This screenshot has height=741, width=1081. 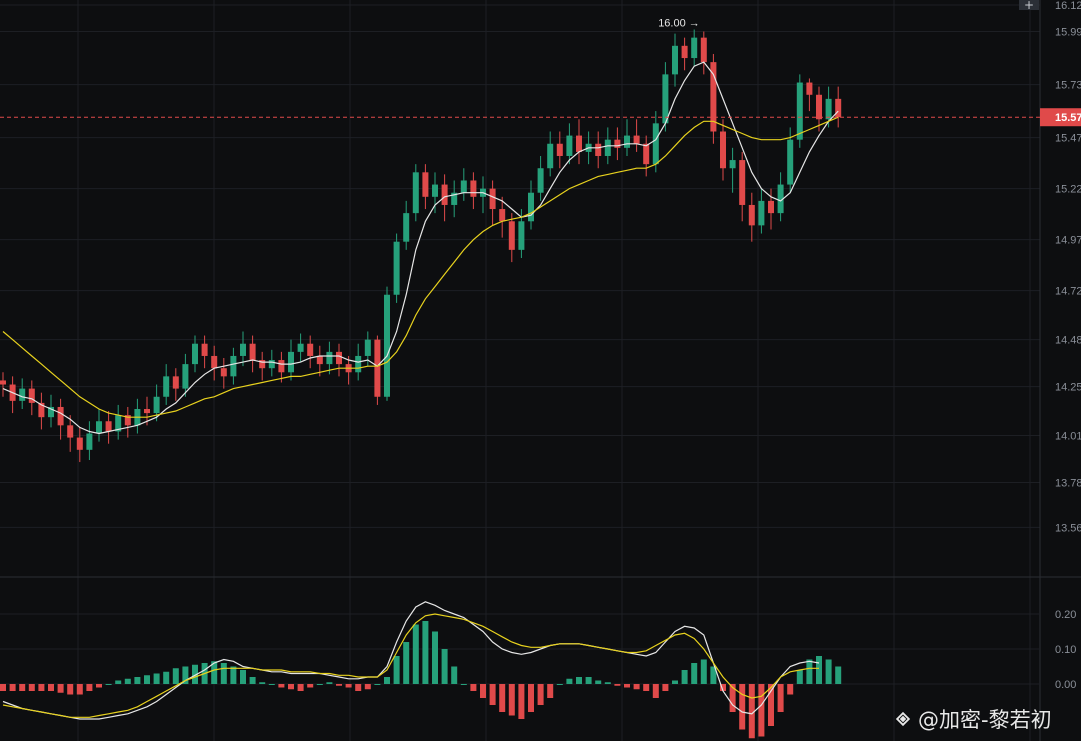 What do you see at coordinates (903, 719) in the screenshot?
I see `binance-logo-icon` at bounding box center [903, 719].